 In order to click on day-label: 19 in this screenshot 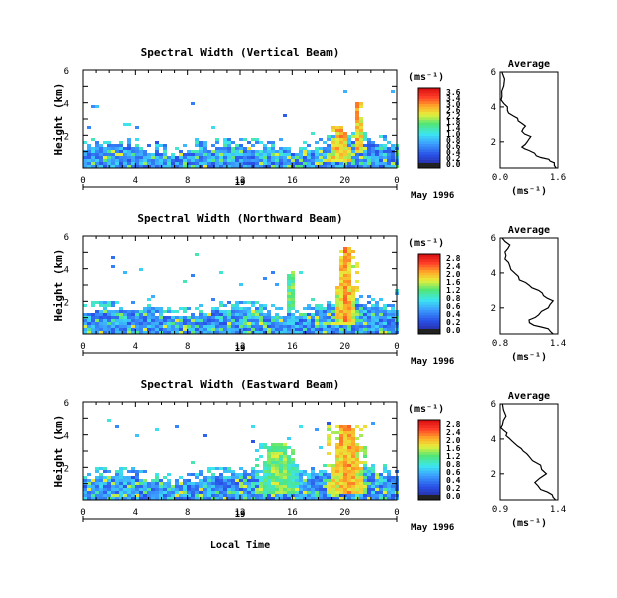, I will do `click(240, 183)`.